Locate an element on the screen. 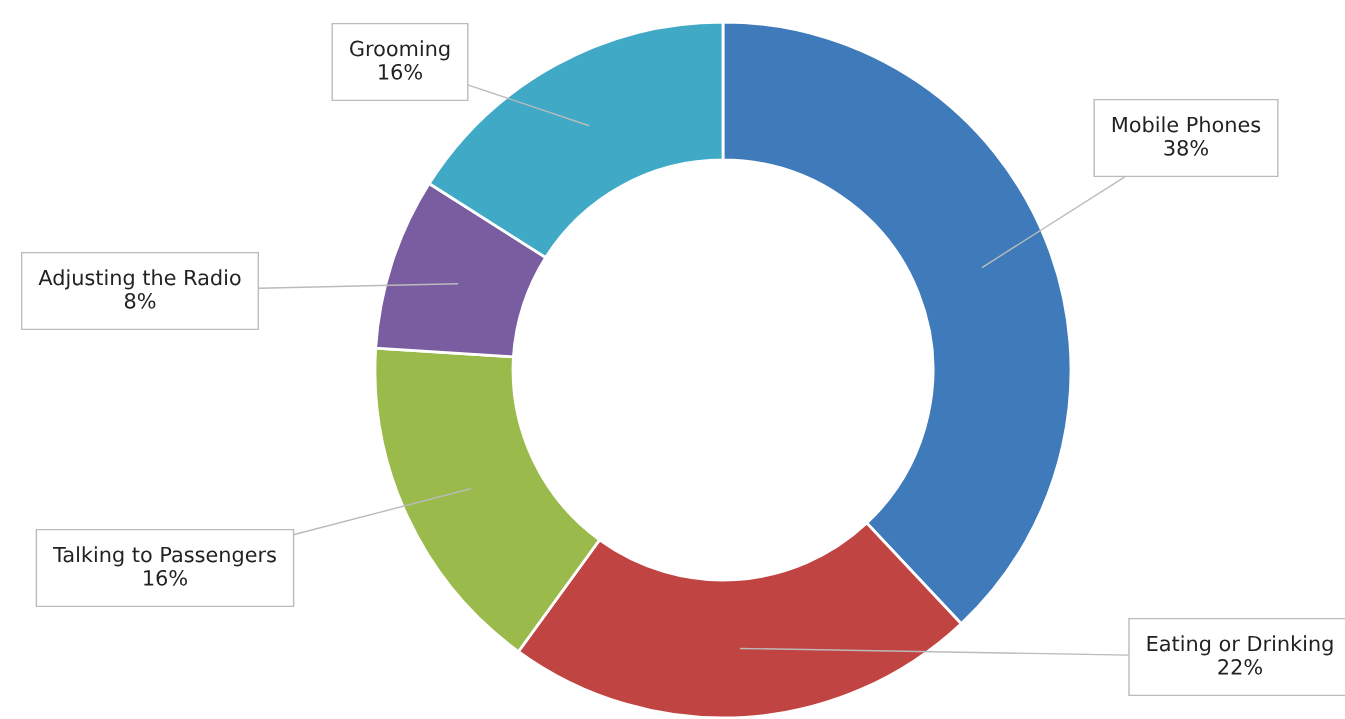  slice-label: Grooming is located at coordinates (400, 50).